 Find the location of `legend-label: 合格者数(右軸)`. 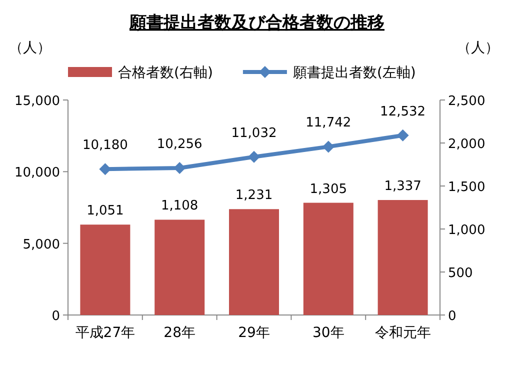

legend-label: 合格者数(右軸) is located at coordinates (165, 73).